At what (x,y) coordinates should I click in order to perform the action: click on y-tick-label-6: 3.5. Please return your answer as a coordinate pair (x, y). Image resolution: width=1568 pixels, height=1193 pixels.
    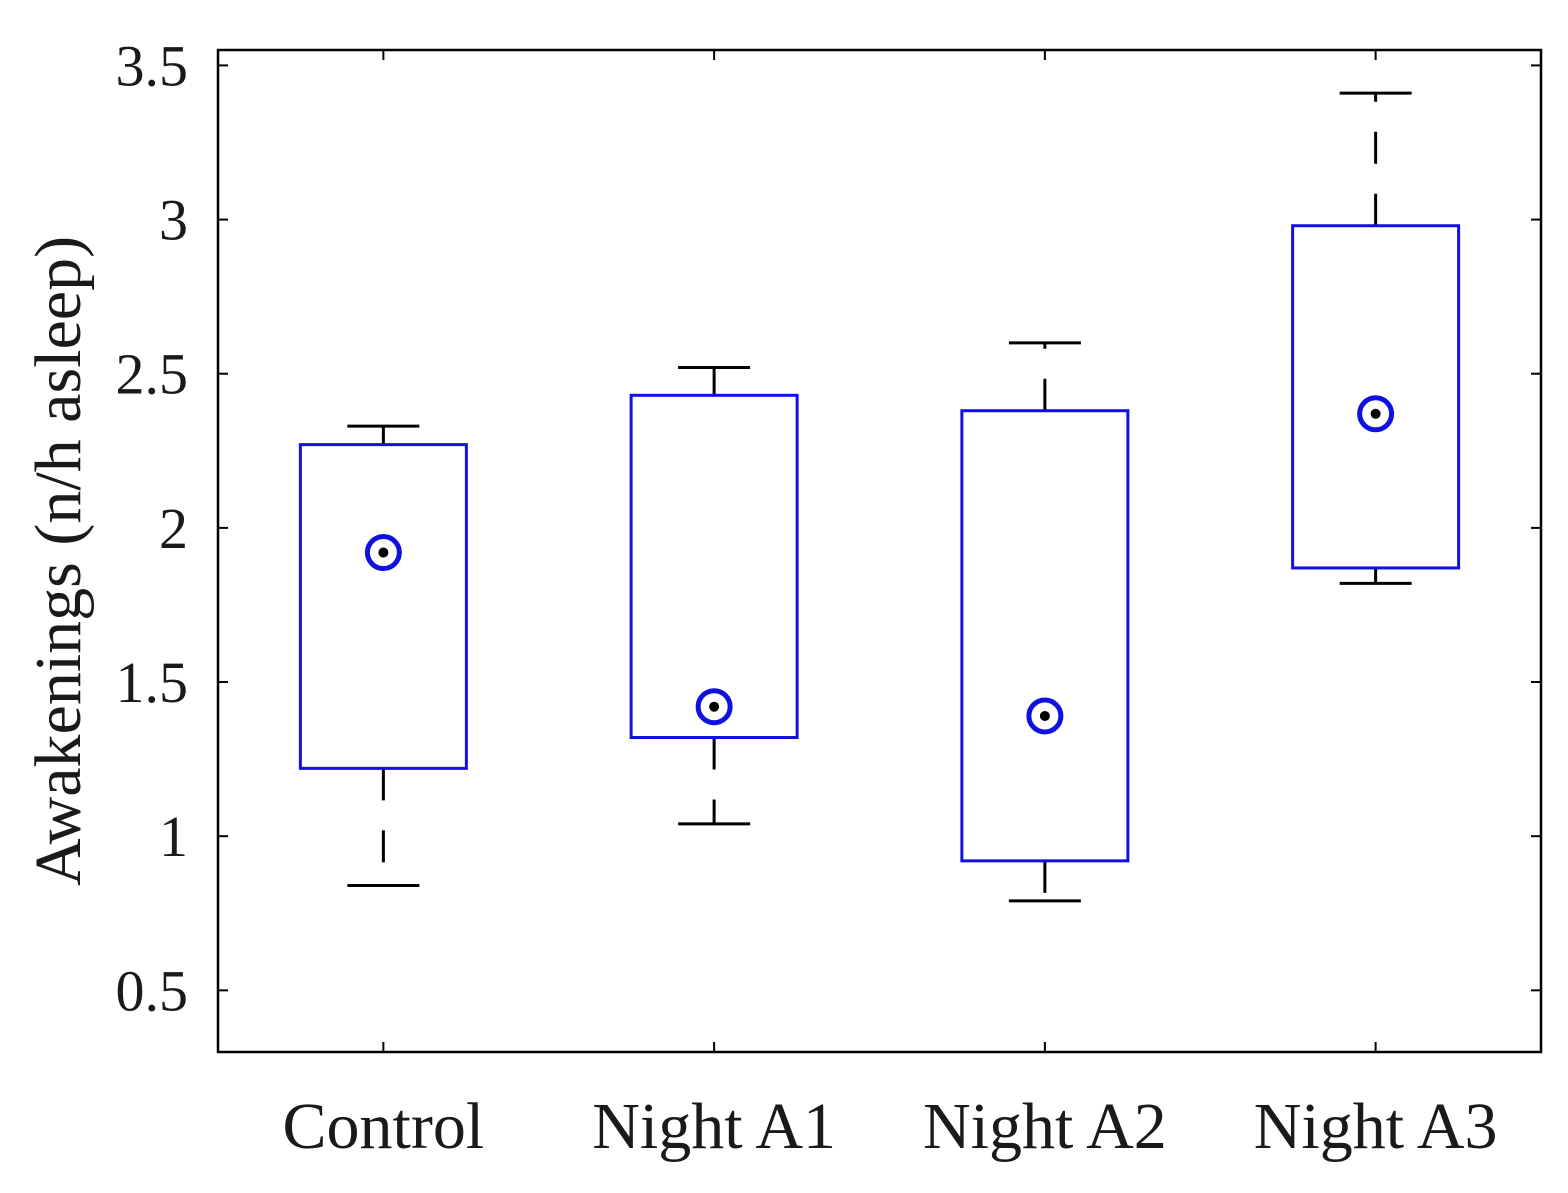
    Looking at the image, I should click on (152, 65).